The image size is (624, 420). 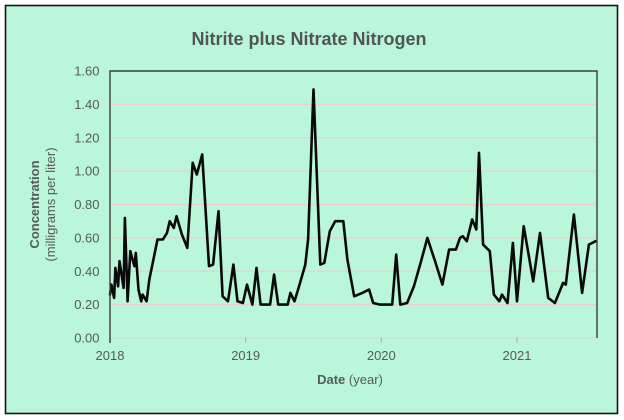 What do you see at coordinates (86, 237) in the screenshot?
I see `y-axis-tick-label: 0.60` at bounding box center [86, 237].